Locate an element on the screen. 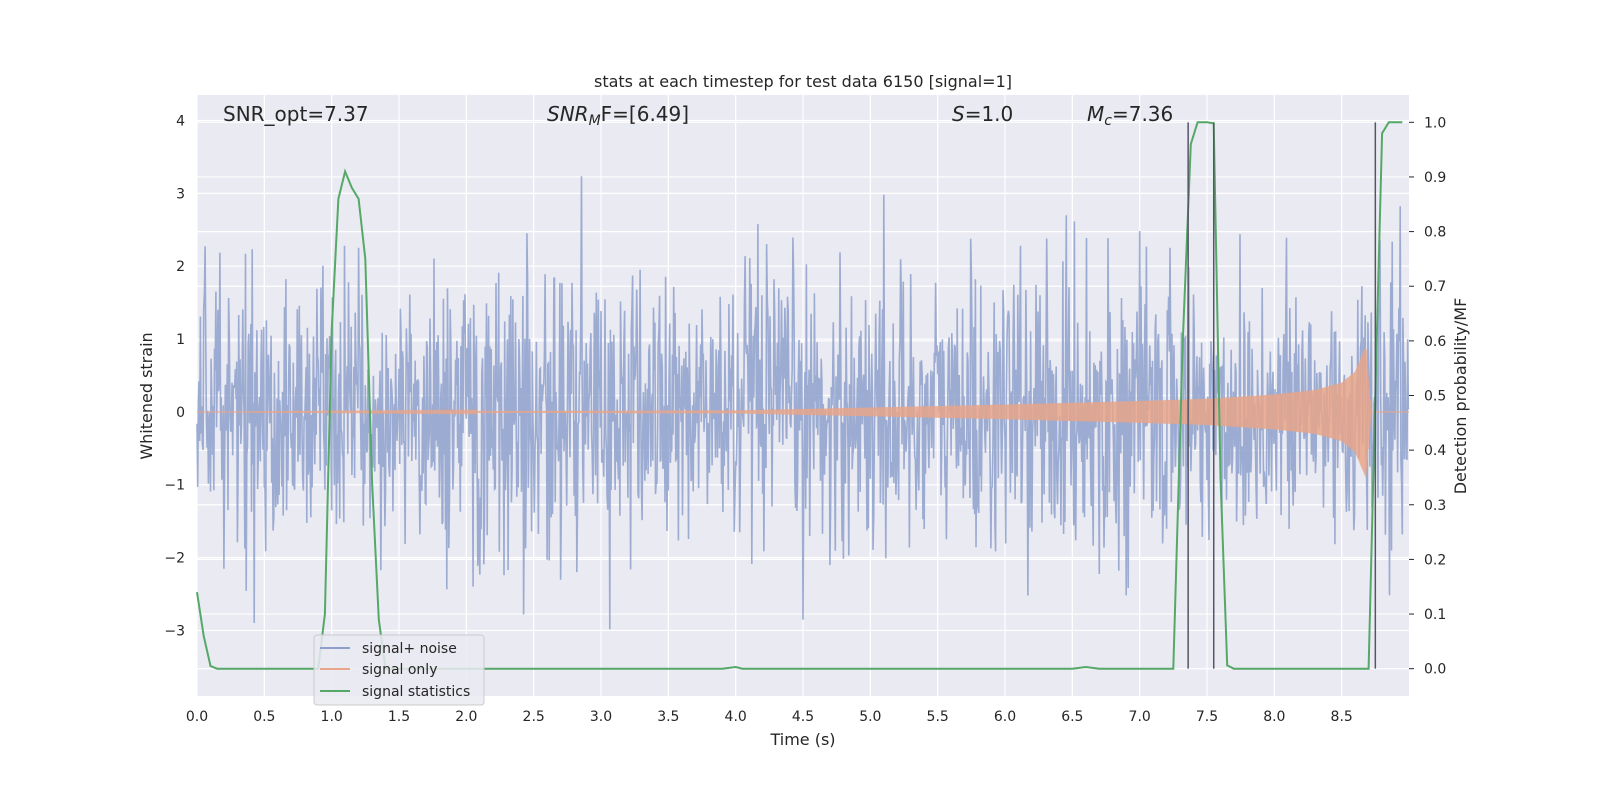  y-tick-label-right: 0.6 is located at coordinates (1435, 342).